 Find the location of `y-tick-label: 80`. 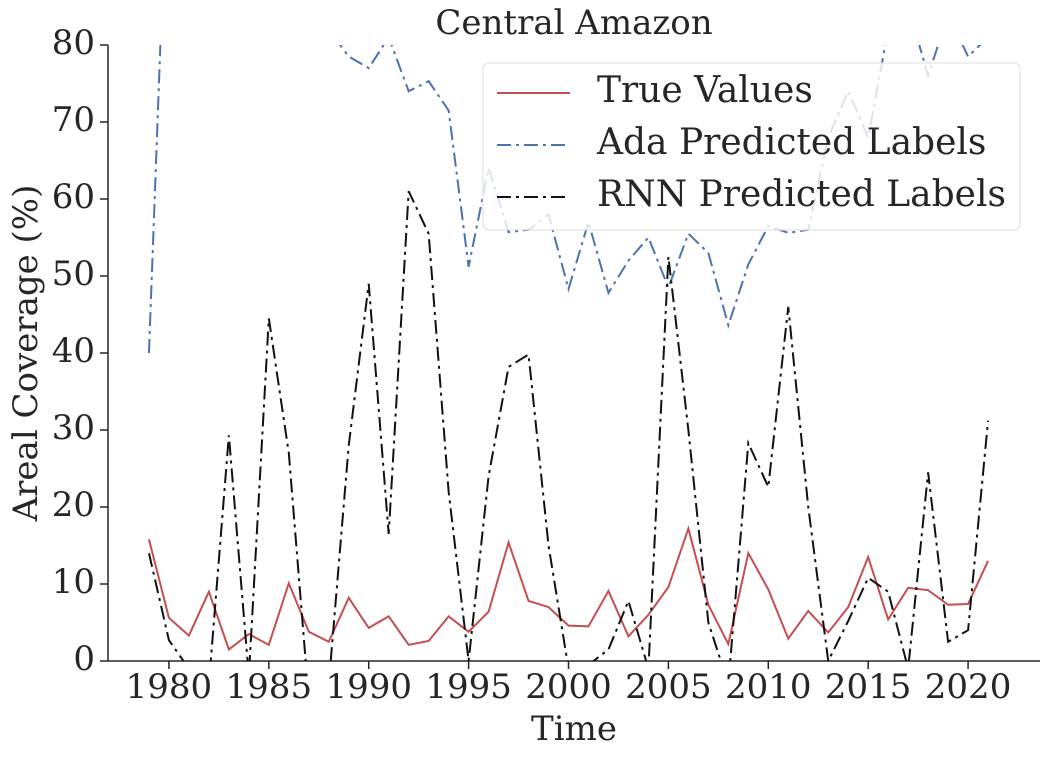

y-tick-label: 80 is located at coordinates (73, 43).